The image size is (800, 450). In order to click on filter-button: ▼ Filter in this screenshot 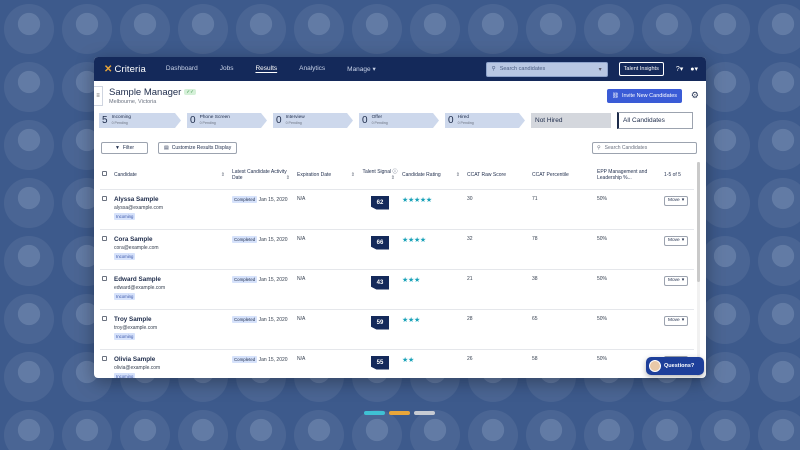, I will do `click(124, 148)`.